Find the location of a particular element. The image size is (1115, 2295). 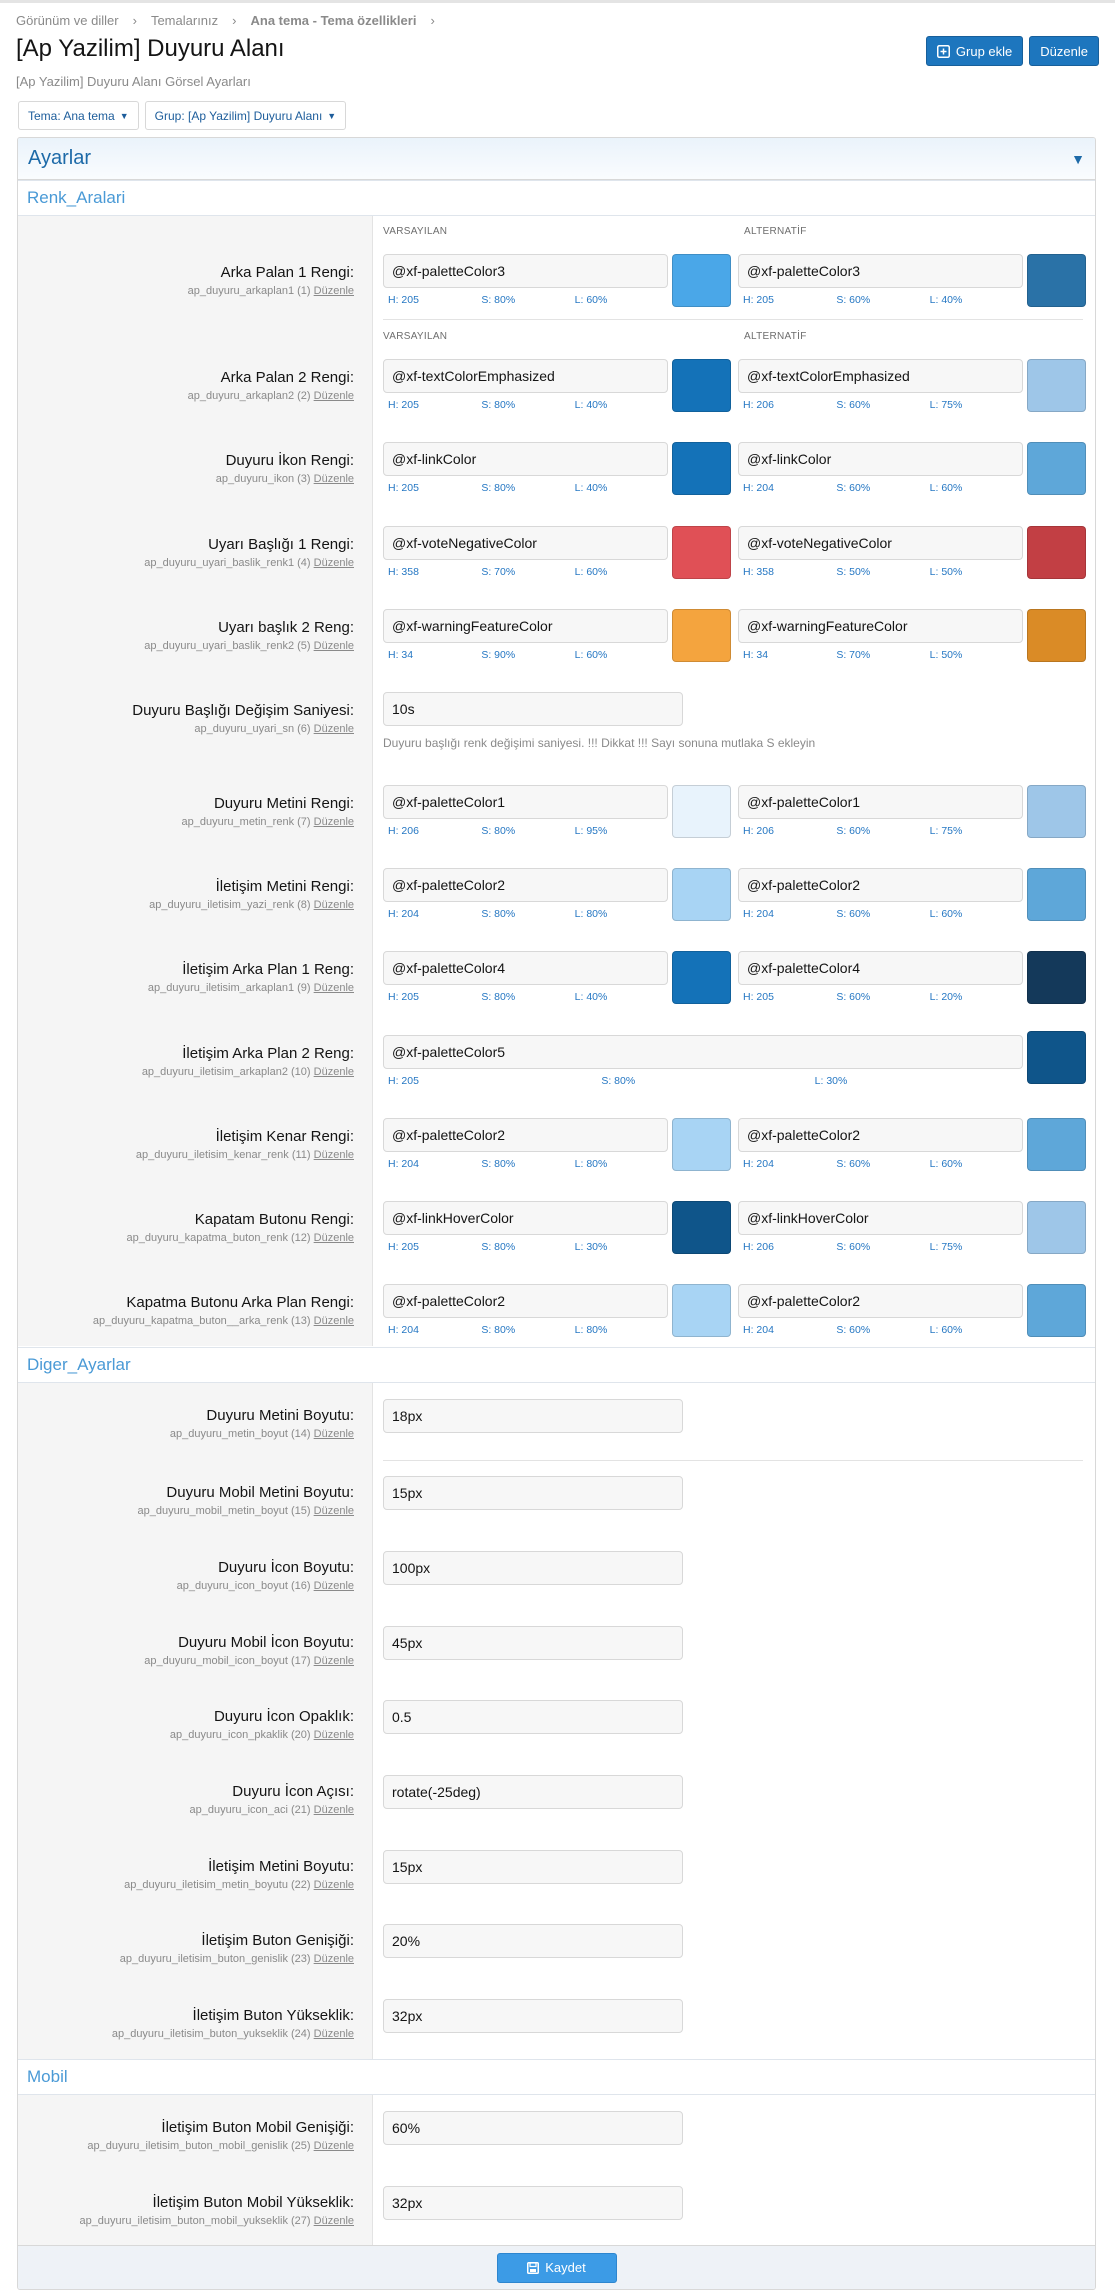

group-filter: Grup: [Ap Yazilim] Duyuru Alanı ▼ is located at coordinates (245, 115).